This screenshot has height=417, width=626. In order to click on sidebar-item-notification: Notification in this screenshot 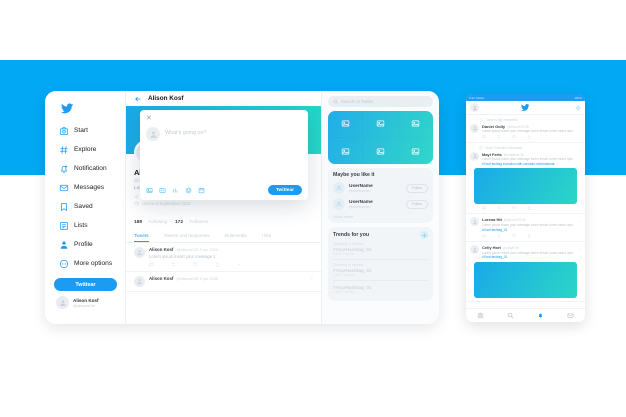, I will do `click(92, 168)`.